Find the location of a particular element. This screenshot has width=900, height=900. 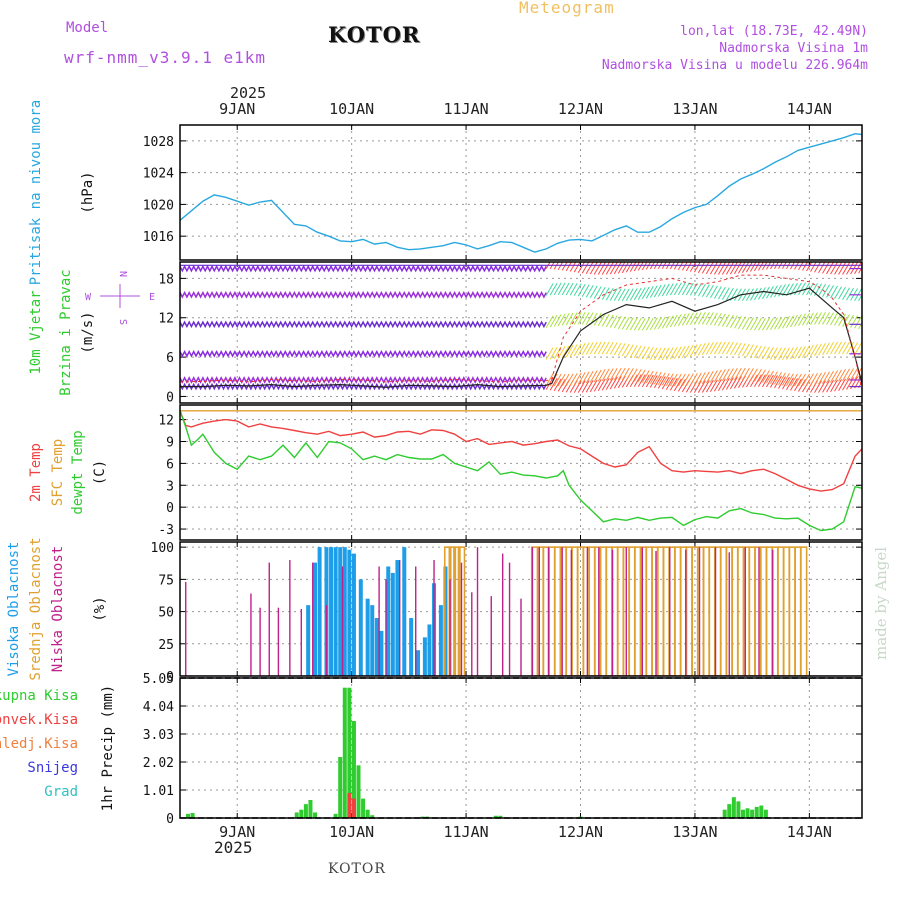

precip-legend-item: Zaledj.Kisa is located at coordinates (39, 744).